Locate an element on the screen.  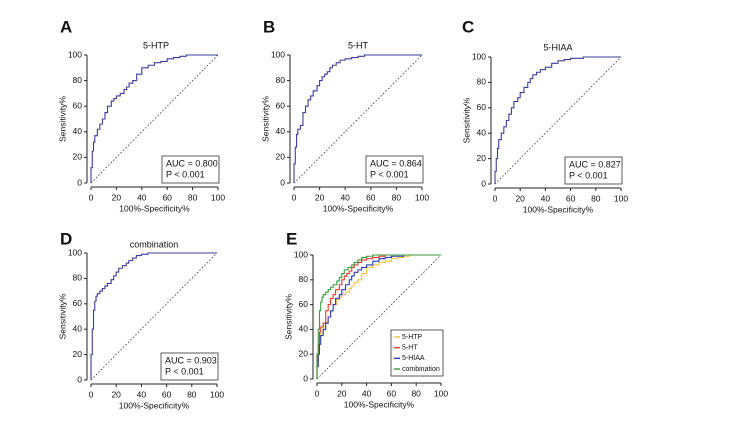
panel-title: 5-HIAA is located at coordinates (557, 47).